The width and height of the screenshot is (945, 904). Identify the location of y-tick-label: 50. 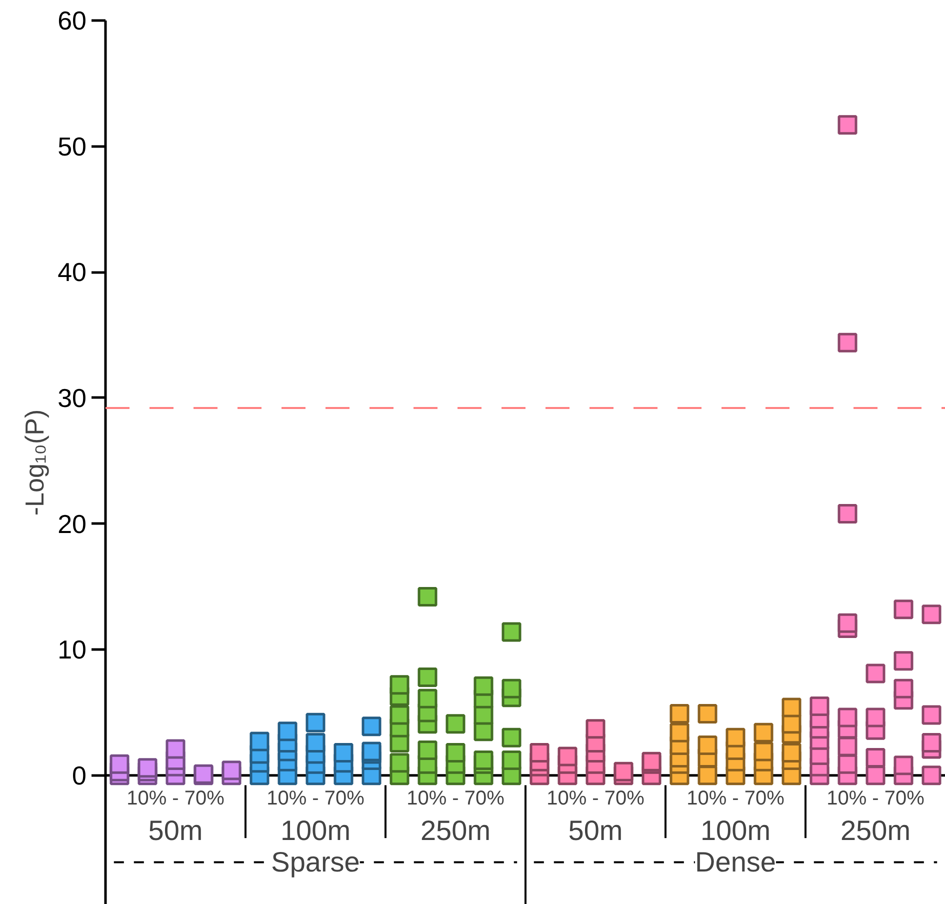
(72, 146).